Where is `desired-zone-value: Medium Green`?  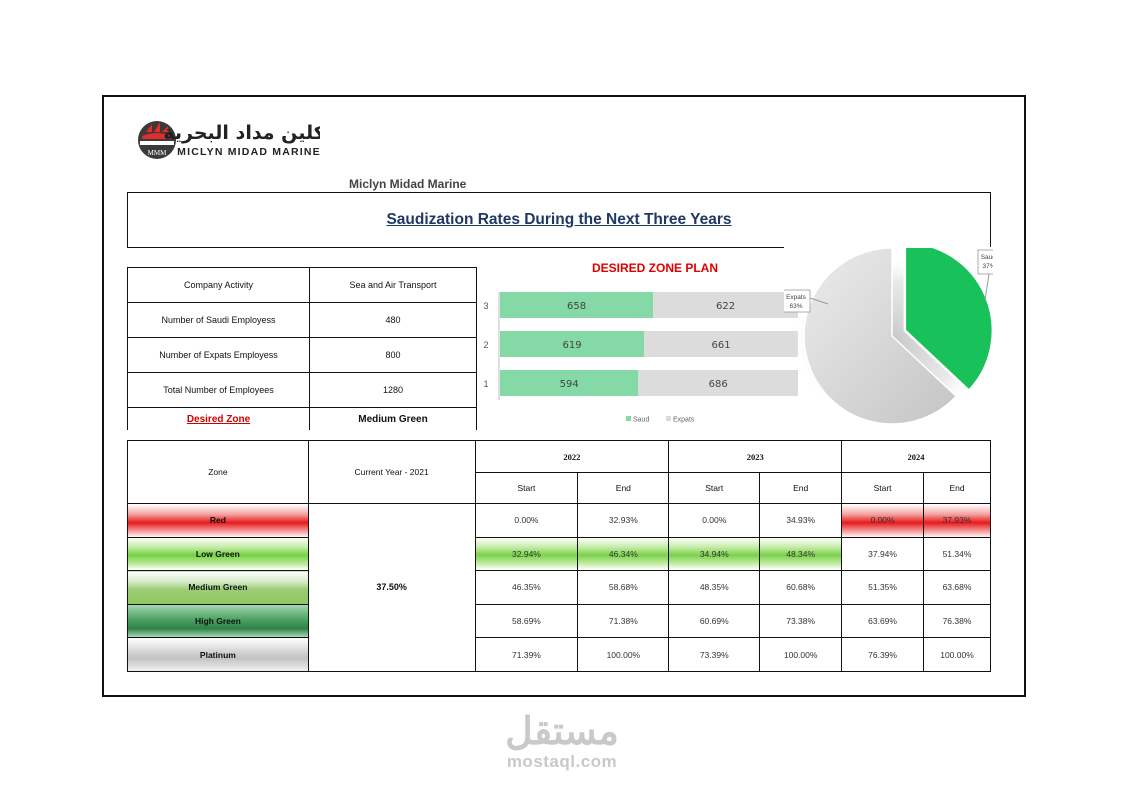 desired-zone-value: Medium Green is located at coordinates (393, 419).